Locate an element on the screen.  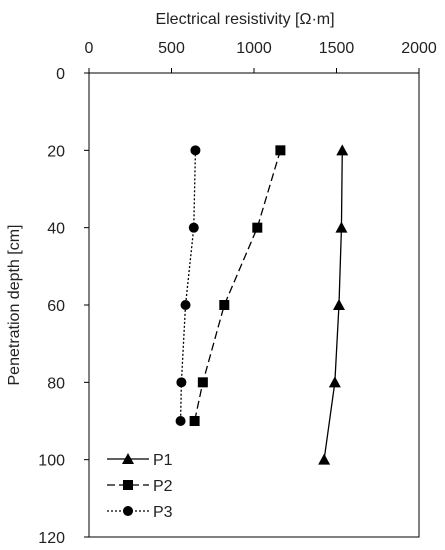
x-tick-label: 1500 is located at coordinates (337, 48).